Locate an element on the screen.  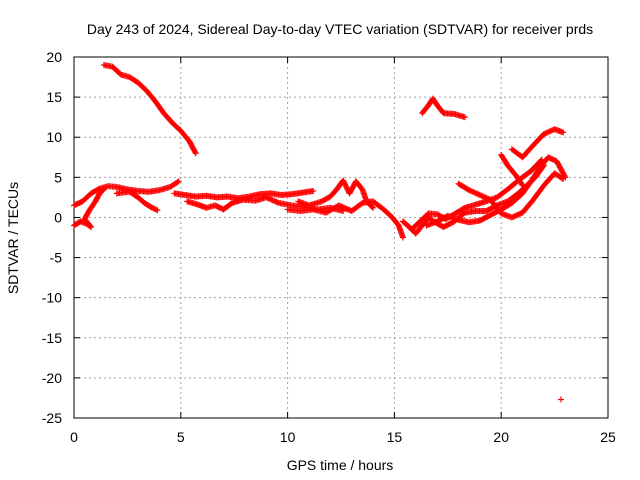
x-tick-label: 5 is located at coordinates (181, 437).